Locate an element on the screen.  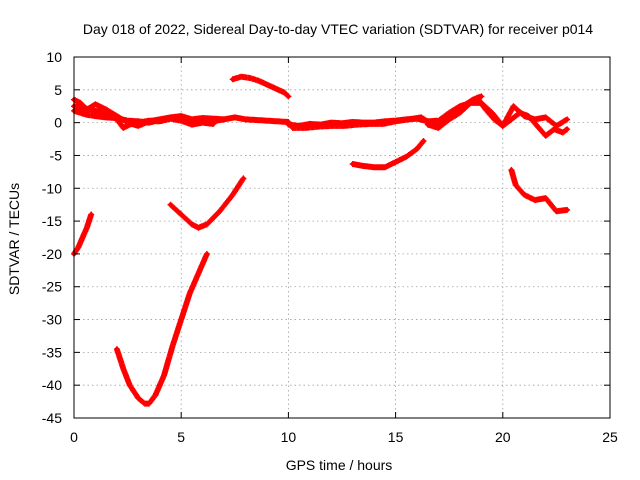
y-axis-label: SDTVAR / TECUs is located at coordinates (14, 239).